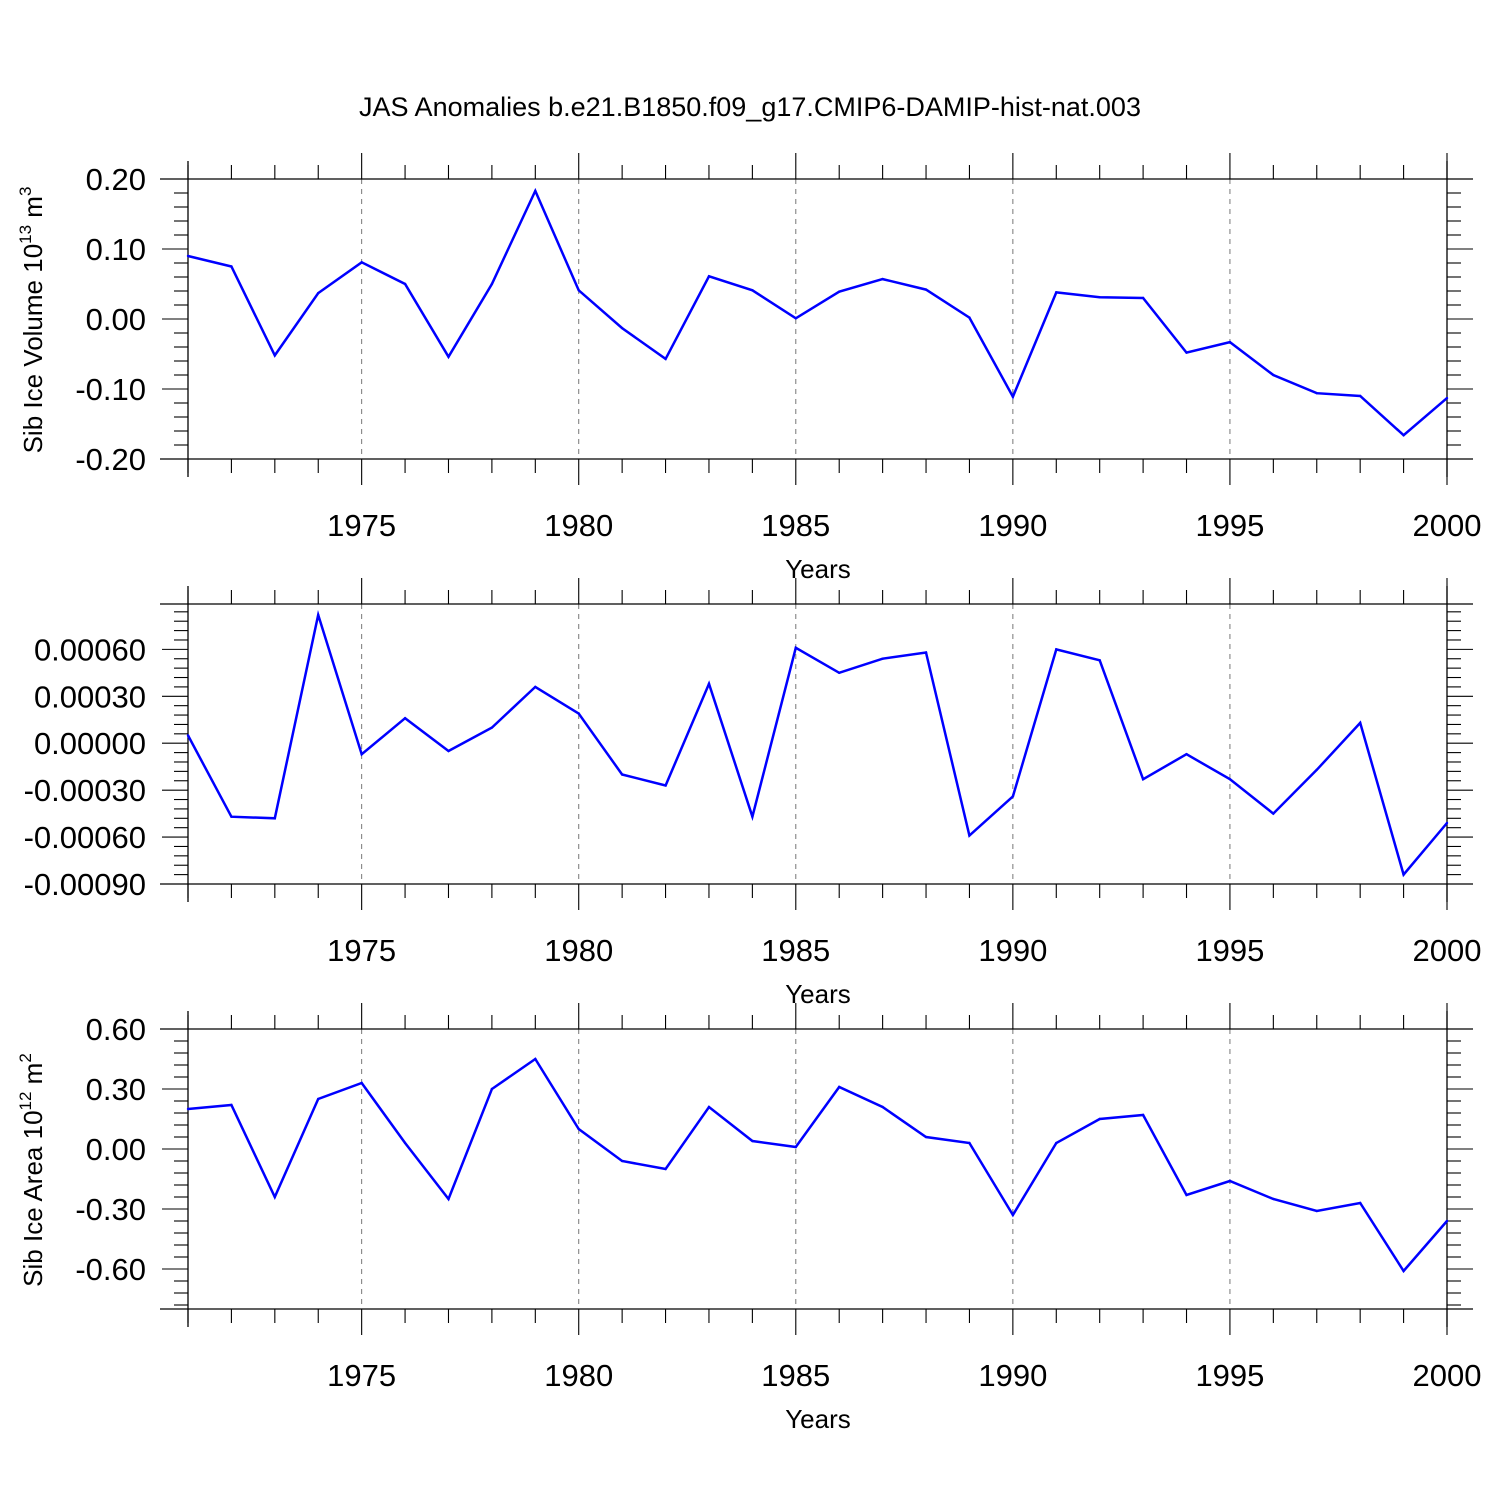  What do you see at coordinates (85, 837) in the screenshot?
I see `y-tick-label: -0.00060` at bounding box center [85, 837].